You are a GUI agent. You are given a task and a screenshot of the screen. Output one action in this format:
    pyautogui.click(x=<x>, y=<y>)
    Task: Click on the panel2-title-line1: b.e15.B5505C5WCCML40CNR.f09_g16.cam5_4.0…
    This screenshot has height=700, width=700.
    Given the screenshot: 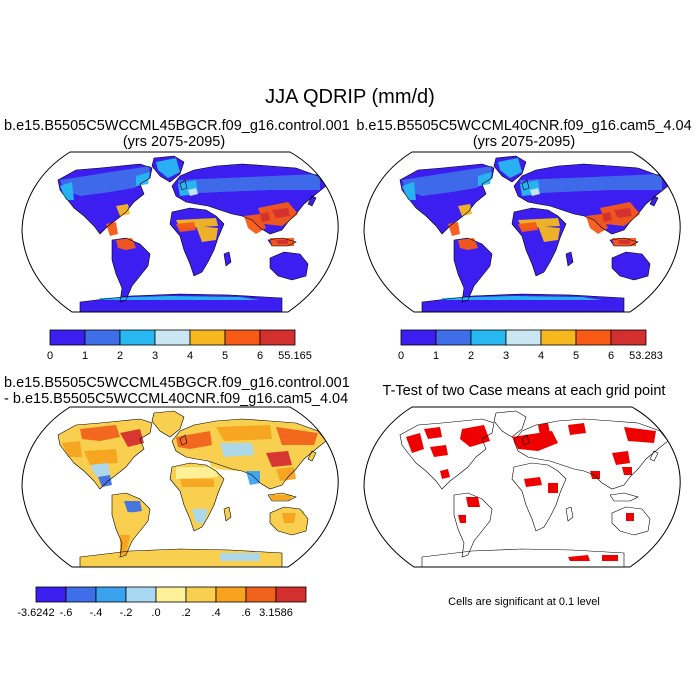 What is the action you would take?
    pyautogui.click(x=524, y=126)
    